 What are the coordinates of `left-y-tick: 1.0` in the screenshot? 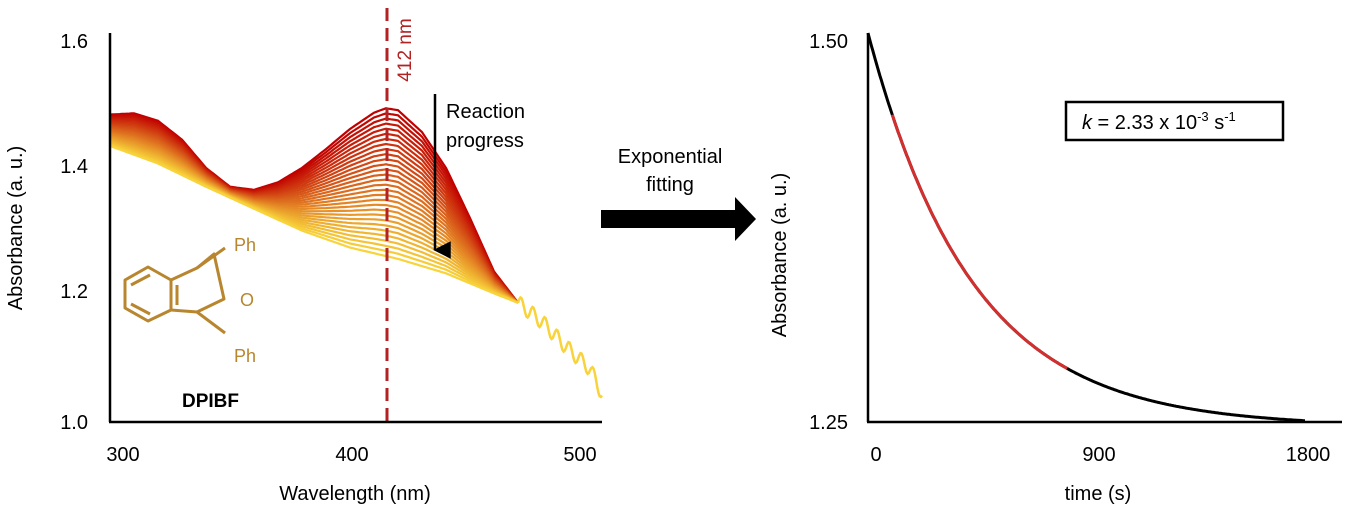 It's located at (74, 423).